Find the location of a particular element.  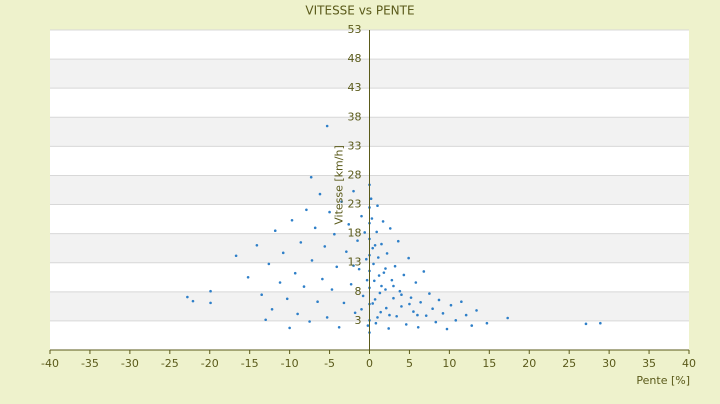

x-tick-label: -35 is located at coordinates (90, 363).